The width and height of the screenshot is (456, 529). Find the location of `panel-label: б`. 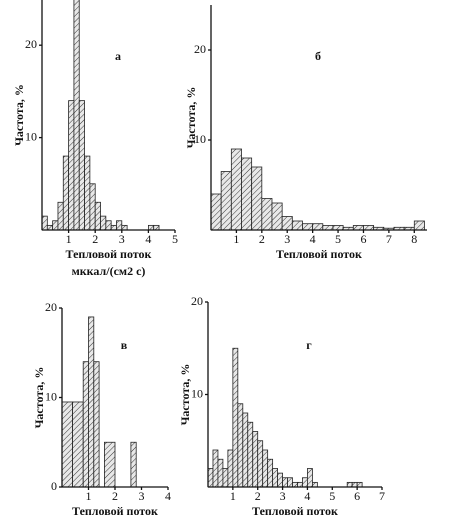

panel-label: б is located at coordinates (318, 56).